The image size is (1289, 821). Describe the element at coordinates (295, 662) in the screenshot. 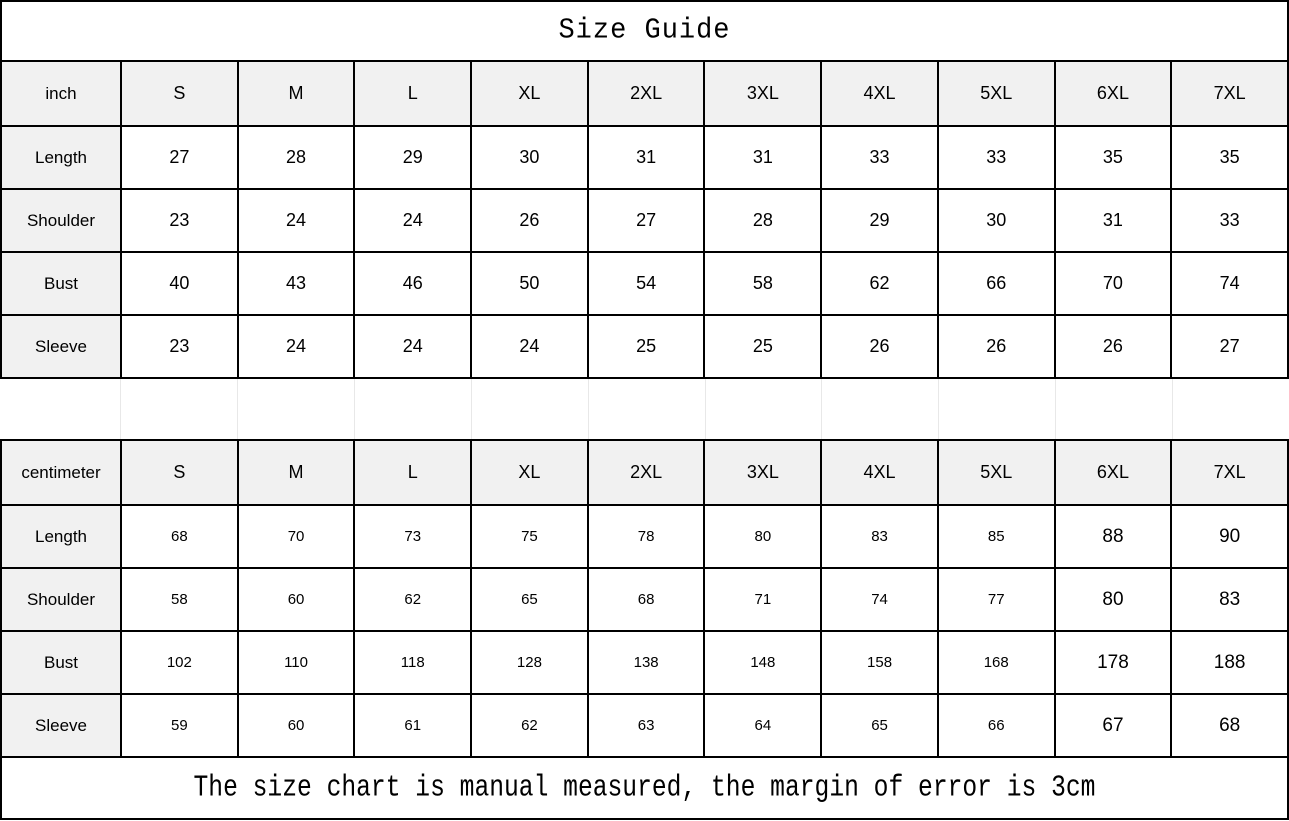

I see `measurement-value-cell: 110` at that location.